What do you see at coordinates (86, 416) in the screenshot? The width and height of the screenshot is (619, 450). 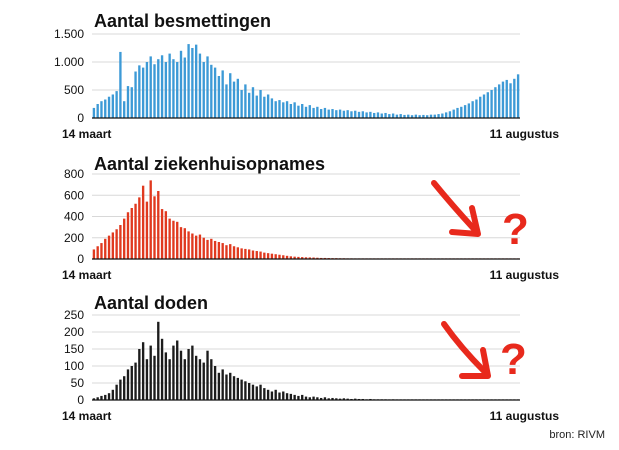 I see `x-start-label-deaths: 14 maart` at bounding box center [86, 416].